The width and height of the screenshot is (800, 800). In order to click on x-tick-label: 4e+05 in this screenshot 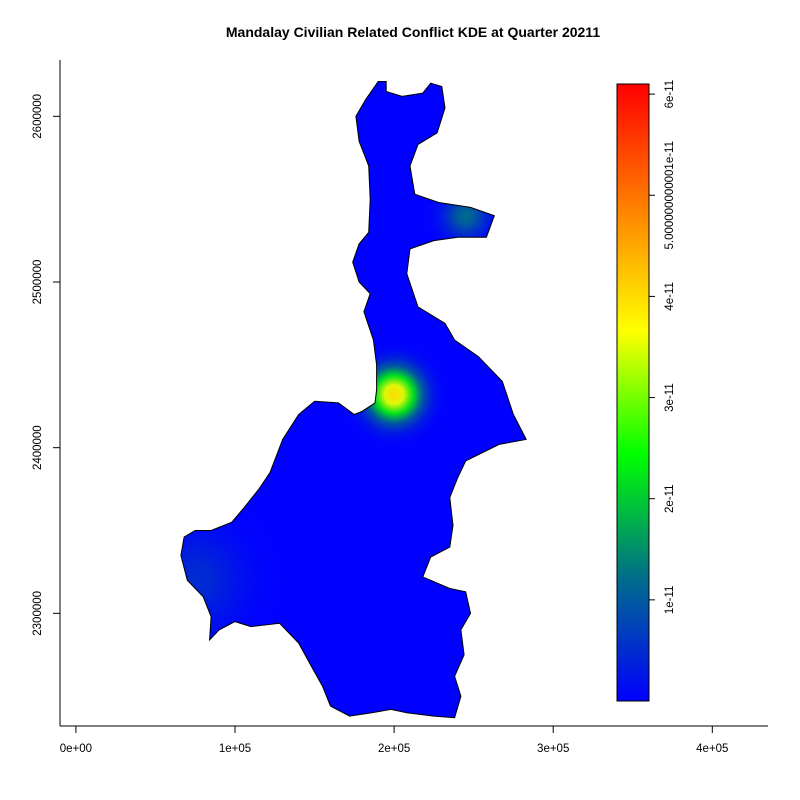, I will do `click(712, 749)`.